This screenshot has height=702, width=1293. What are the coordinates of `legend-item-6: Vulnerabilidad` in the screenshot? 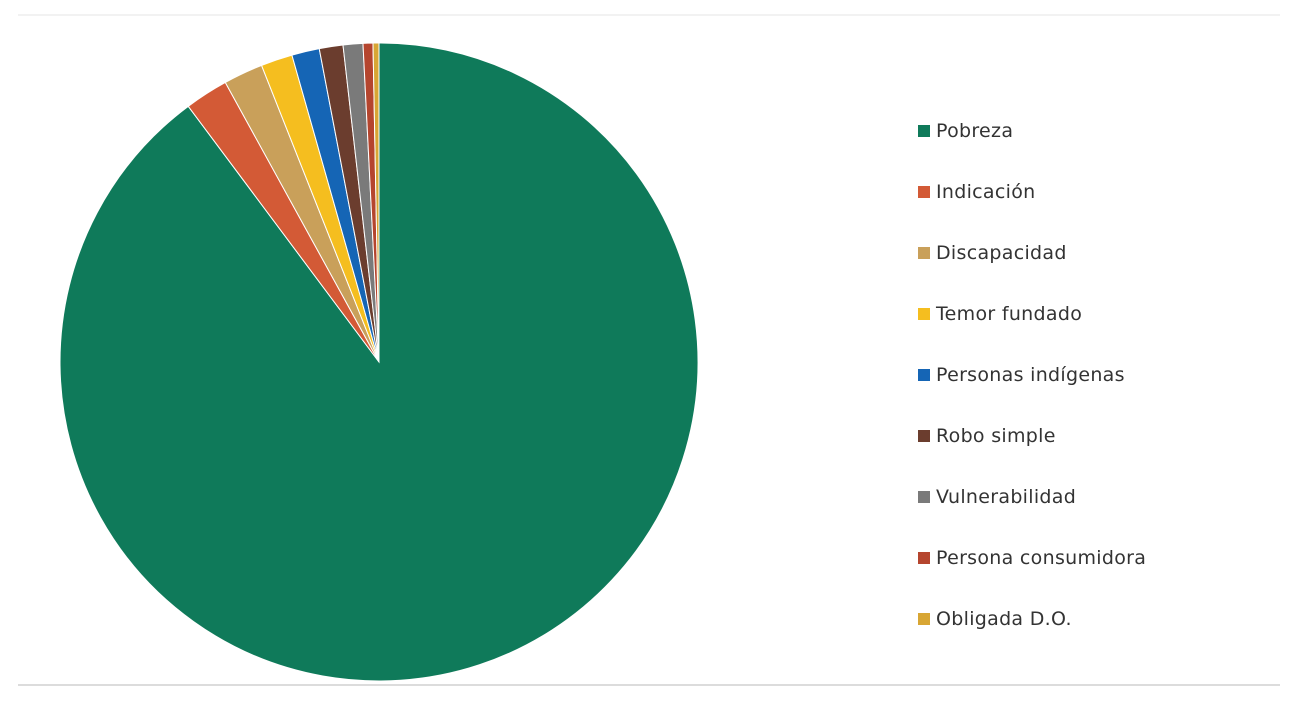 It's located at (1032, 496).